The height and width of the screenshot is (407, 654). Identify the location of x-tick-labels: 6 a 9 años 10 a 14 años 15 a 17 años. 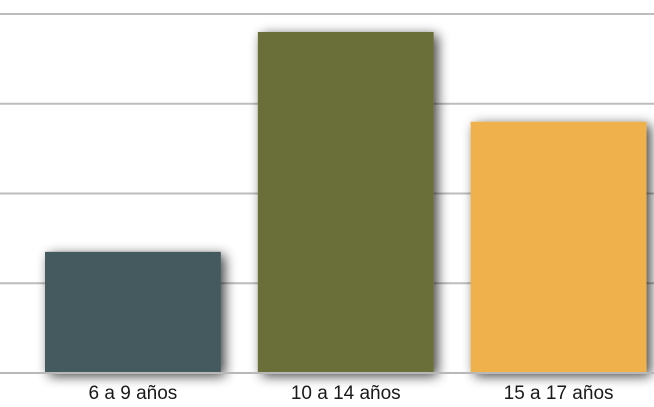
(351, 393).